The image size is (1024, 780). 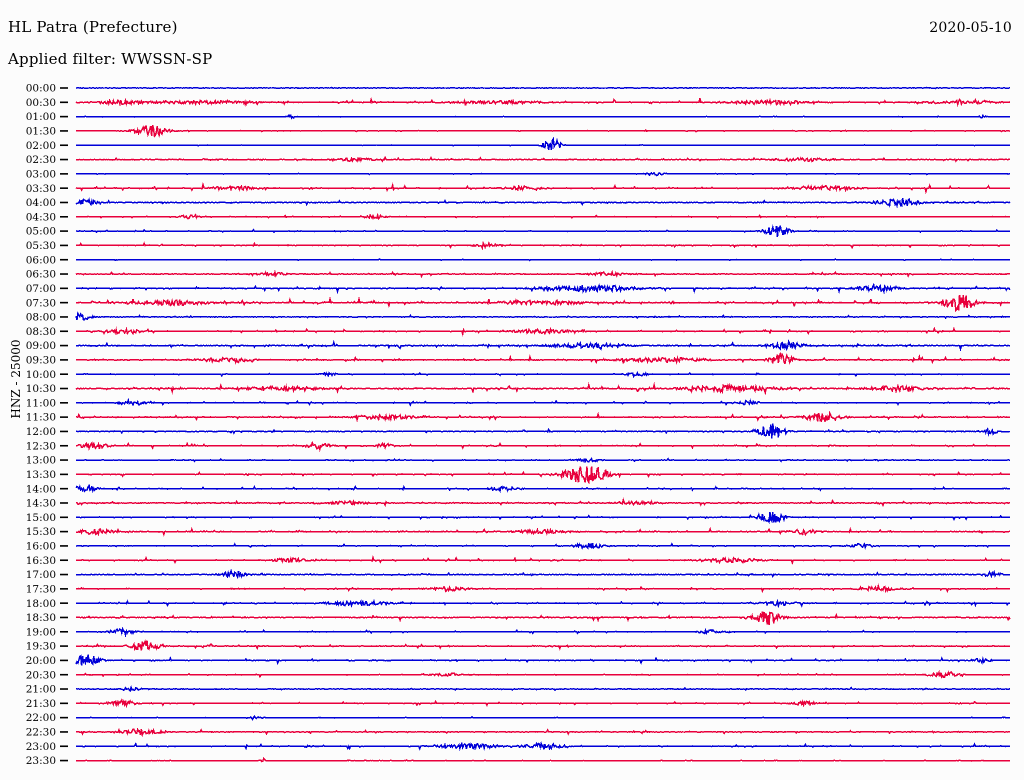 I want to click on trace-row: 15:30, so click(x=518, y=532).